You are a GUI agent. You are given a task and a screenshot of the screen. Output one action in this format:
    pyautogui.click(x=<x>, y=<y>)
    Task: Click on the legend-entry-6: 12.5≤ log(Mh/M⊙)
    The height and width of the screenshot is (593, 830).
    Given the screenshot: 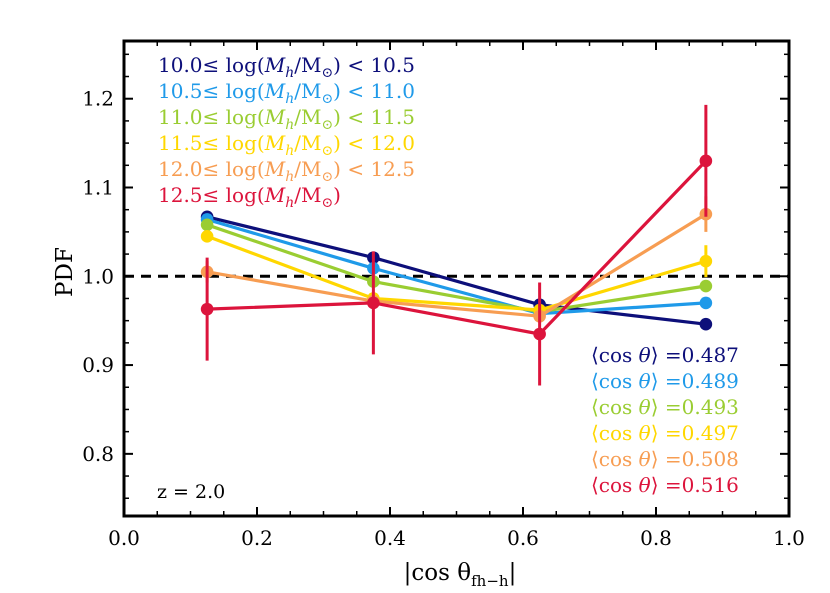 What is the action you would take?
    pyautogui.click(x=249, y=197)
    